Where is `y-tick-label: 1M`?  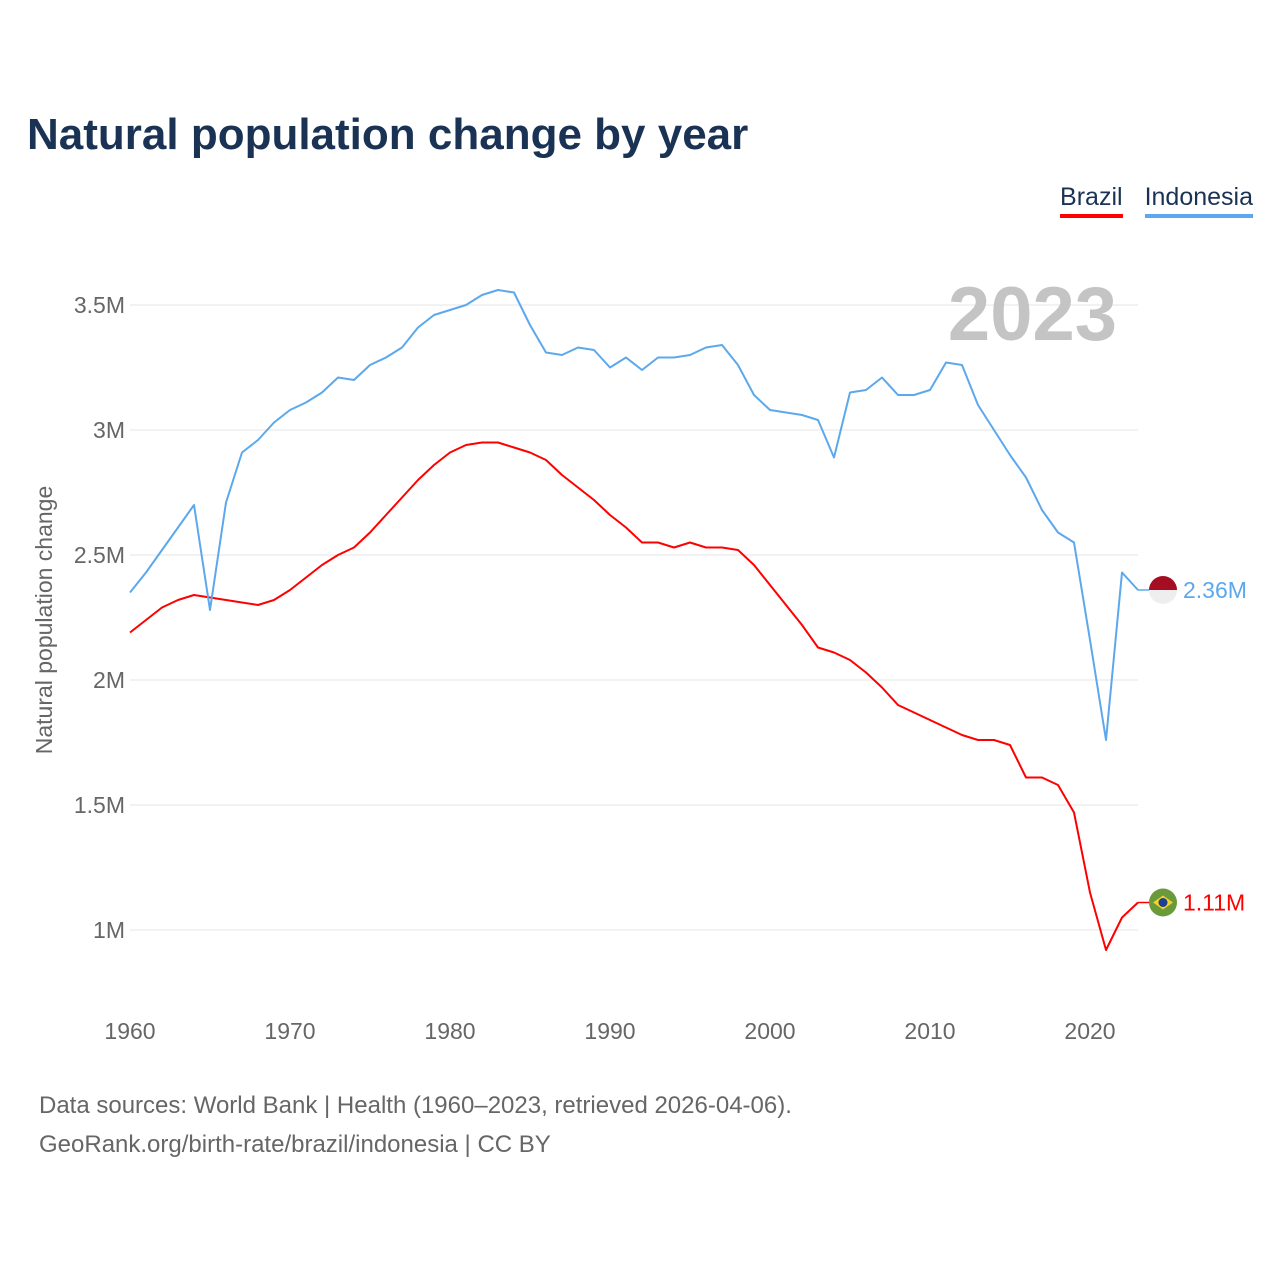
y-tick-label: 1M is located at coordinates (109, 930).